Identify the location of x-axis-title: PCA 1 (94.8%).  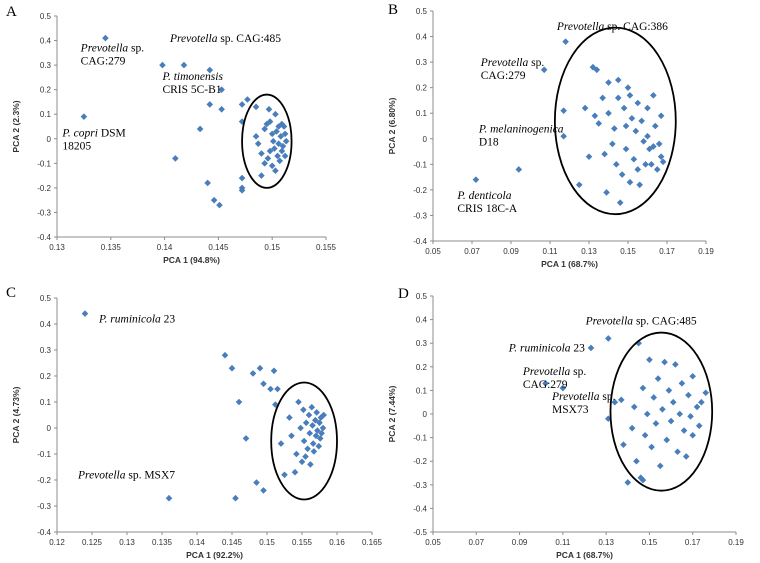
(191, 260).